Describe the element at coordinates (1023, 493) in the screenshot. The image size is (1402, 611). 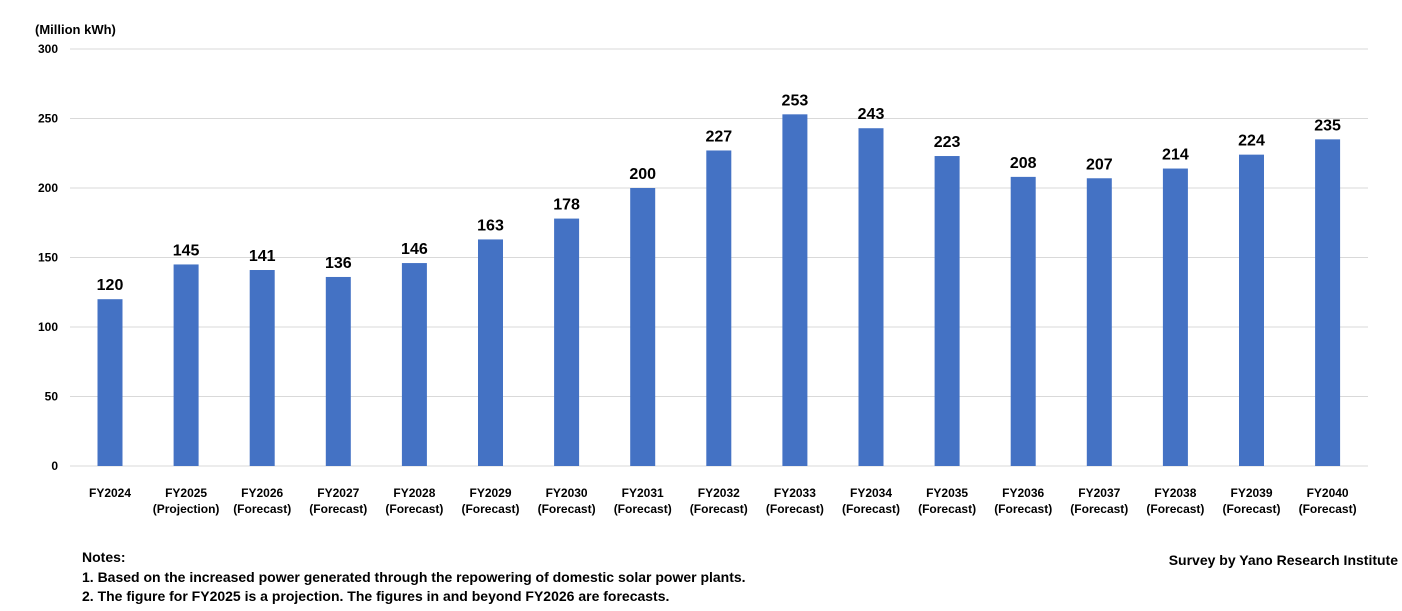
I see `x-tick-label: FY2036` at that location.